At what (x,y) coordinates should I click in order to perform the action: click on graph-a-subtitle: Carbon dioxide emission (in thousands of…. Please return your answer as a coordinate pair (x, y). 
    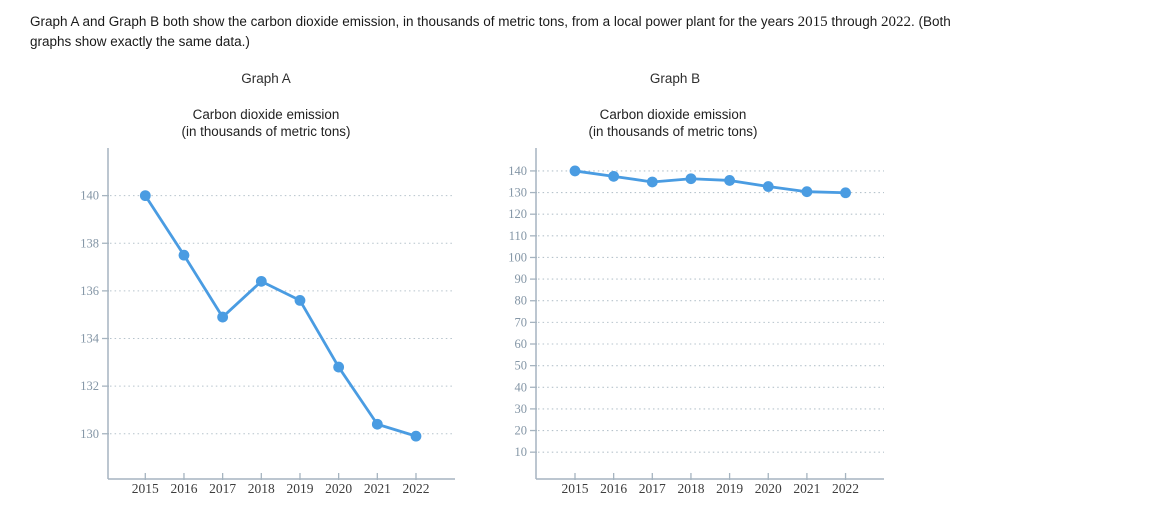
    Looking at the image, I should click on (266, 123).